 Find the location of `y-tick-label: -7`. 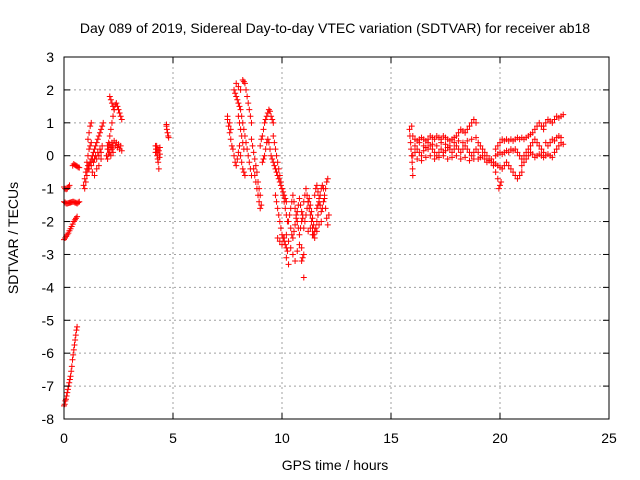

y-tick-label: -7 is located at coordinates (48, 386).